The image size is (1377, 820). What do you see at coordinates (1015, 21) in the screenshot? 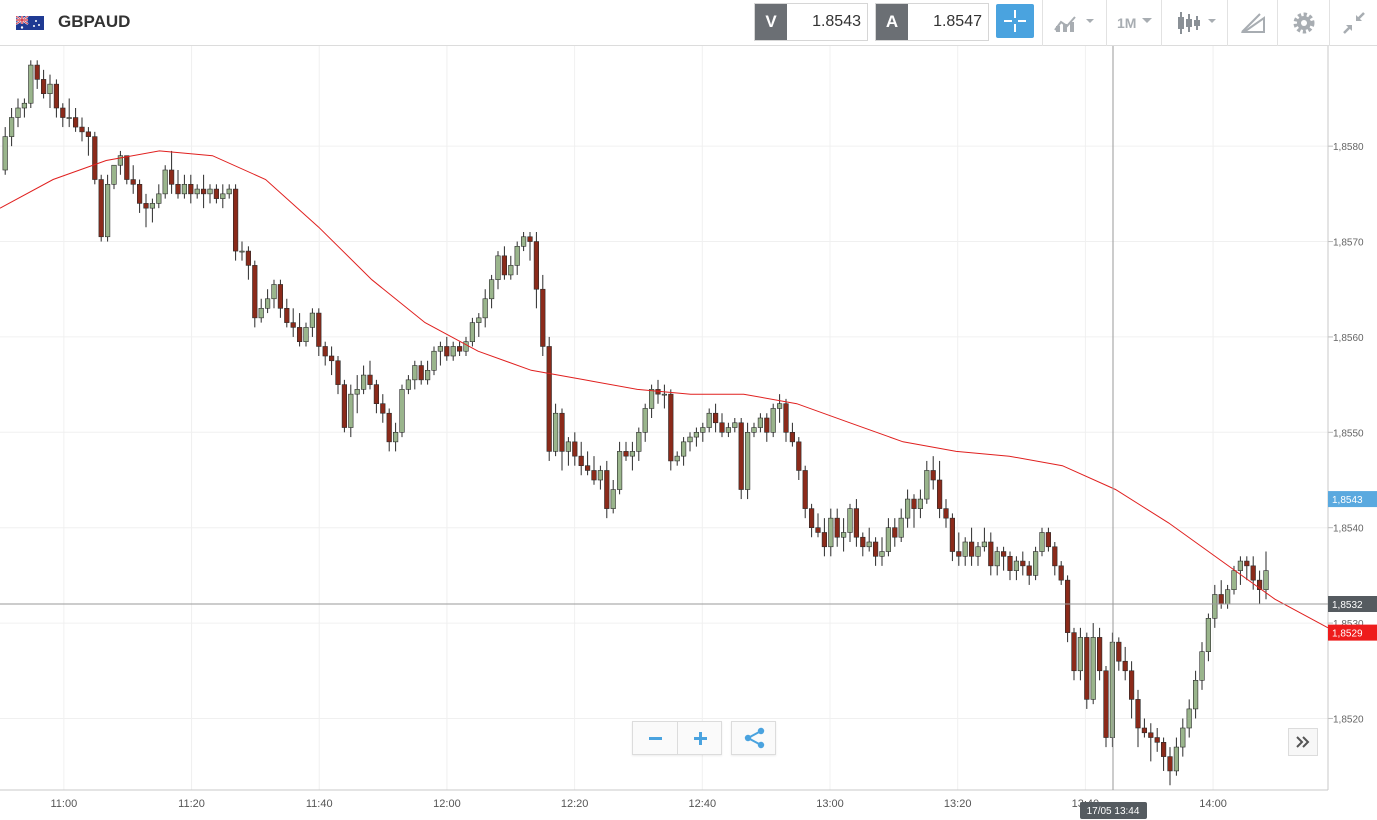
I see `crosshair-button` at bounding box center [1015, 21].